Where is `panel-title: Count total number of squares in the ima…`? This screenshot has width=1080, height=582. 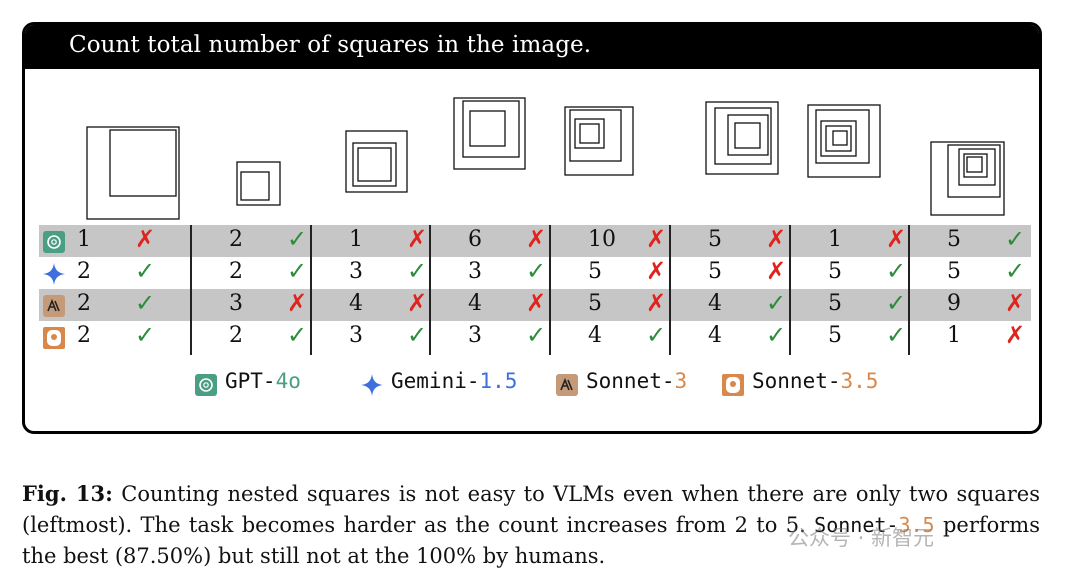 panel-title: Count total number of squares in the ima… is located at coordinates (330, 45).